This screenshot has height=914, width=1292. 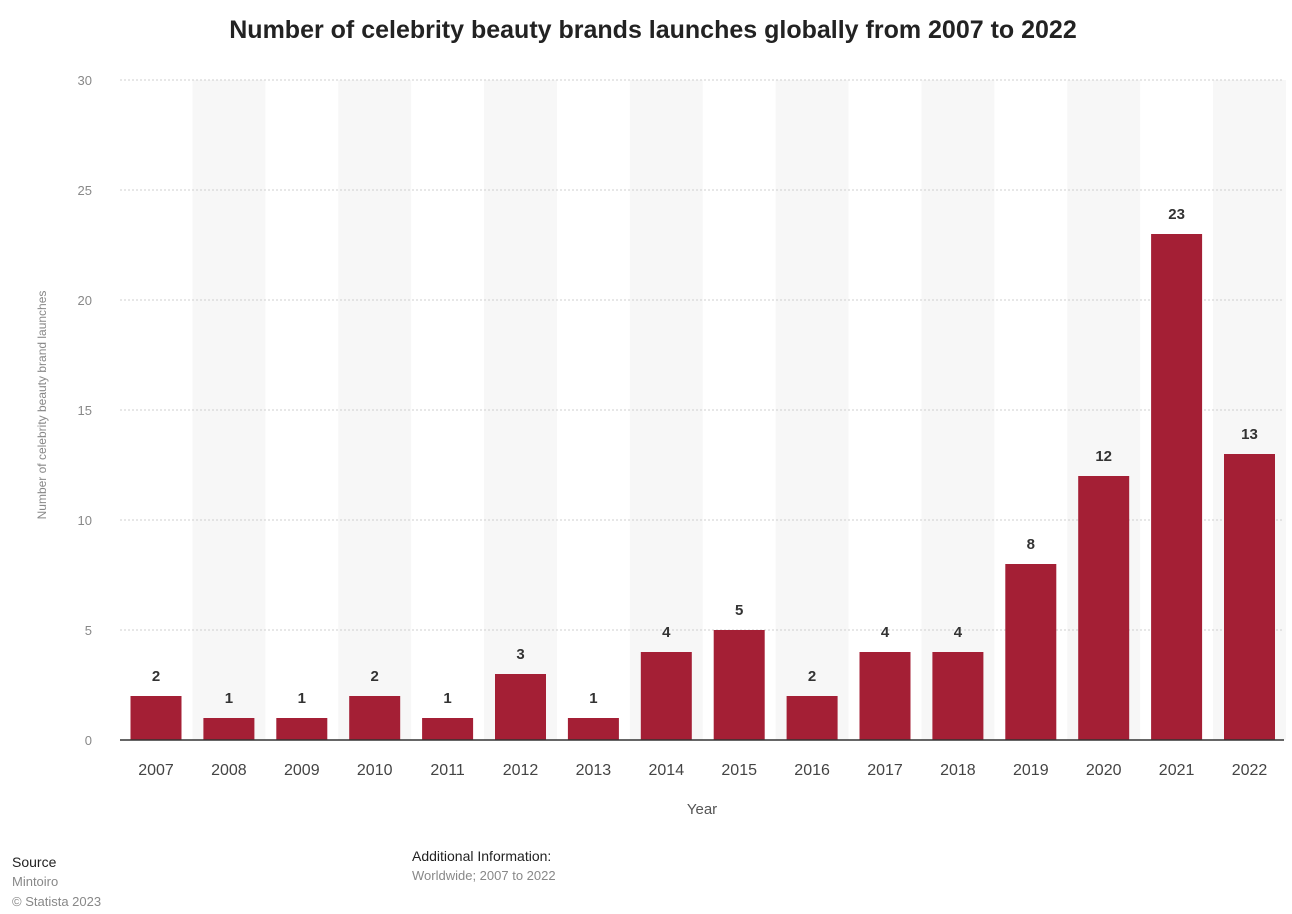 I want to click on data-label: 12, so click(x=1103, y=456).